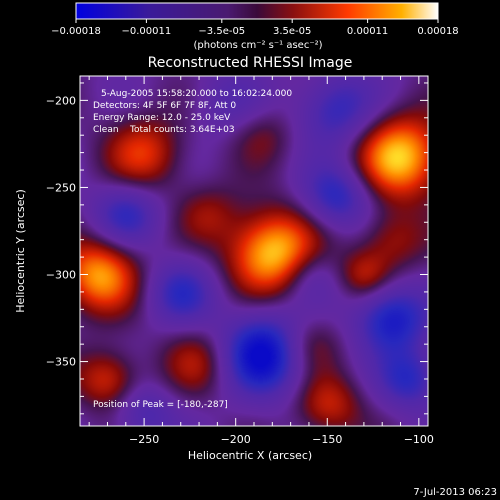 This screenshot has height=500, width=500. What do you see at coordinates (367, 31) in the screenshot?
I see `colorbar-tick-label: 0.00011` at bounding box center [367, 31].